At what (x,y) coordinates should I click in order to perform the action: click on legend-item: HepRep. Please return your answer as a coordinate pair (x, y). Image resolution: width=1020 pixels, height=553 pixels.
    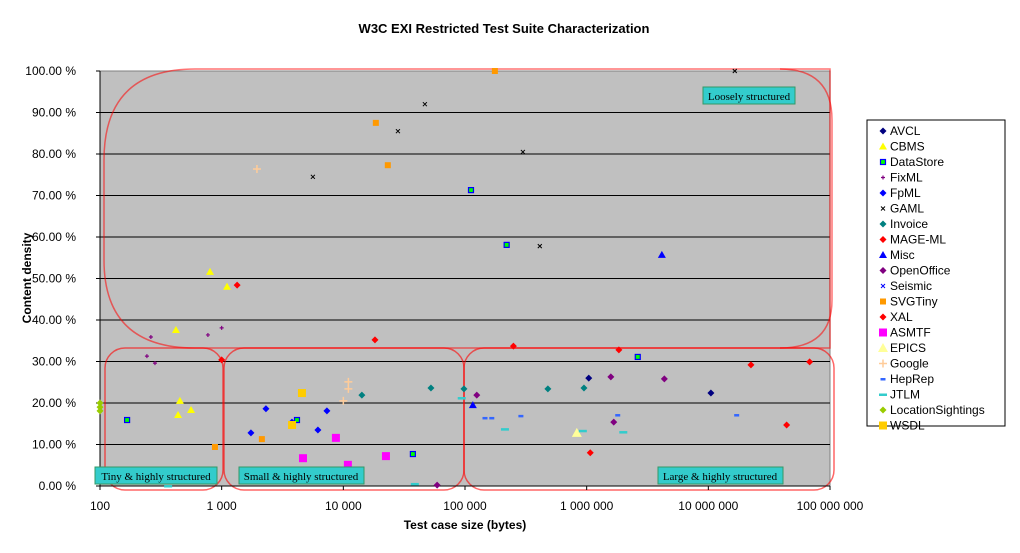
    Looking at the image, I should click on (907, 379).